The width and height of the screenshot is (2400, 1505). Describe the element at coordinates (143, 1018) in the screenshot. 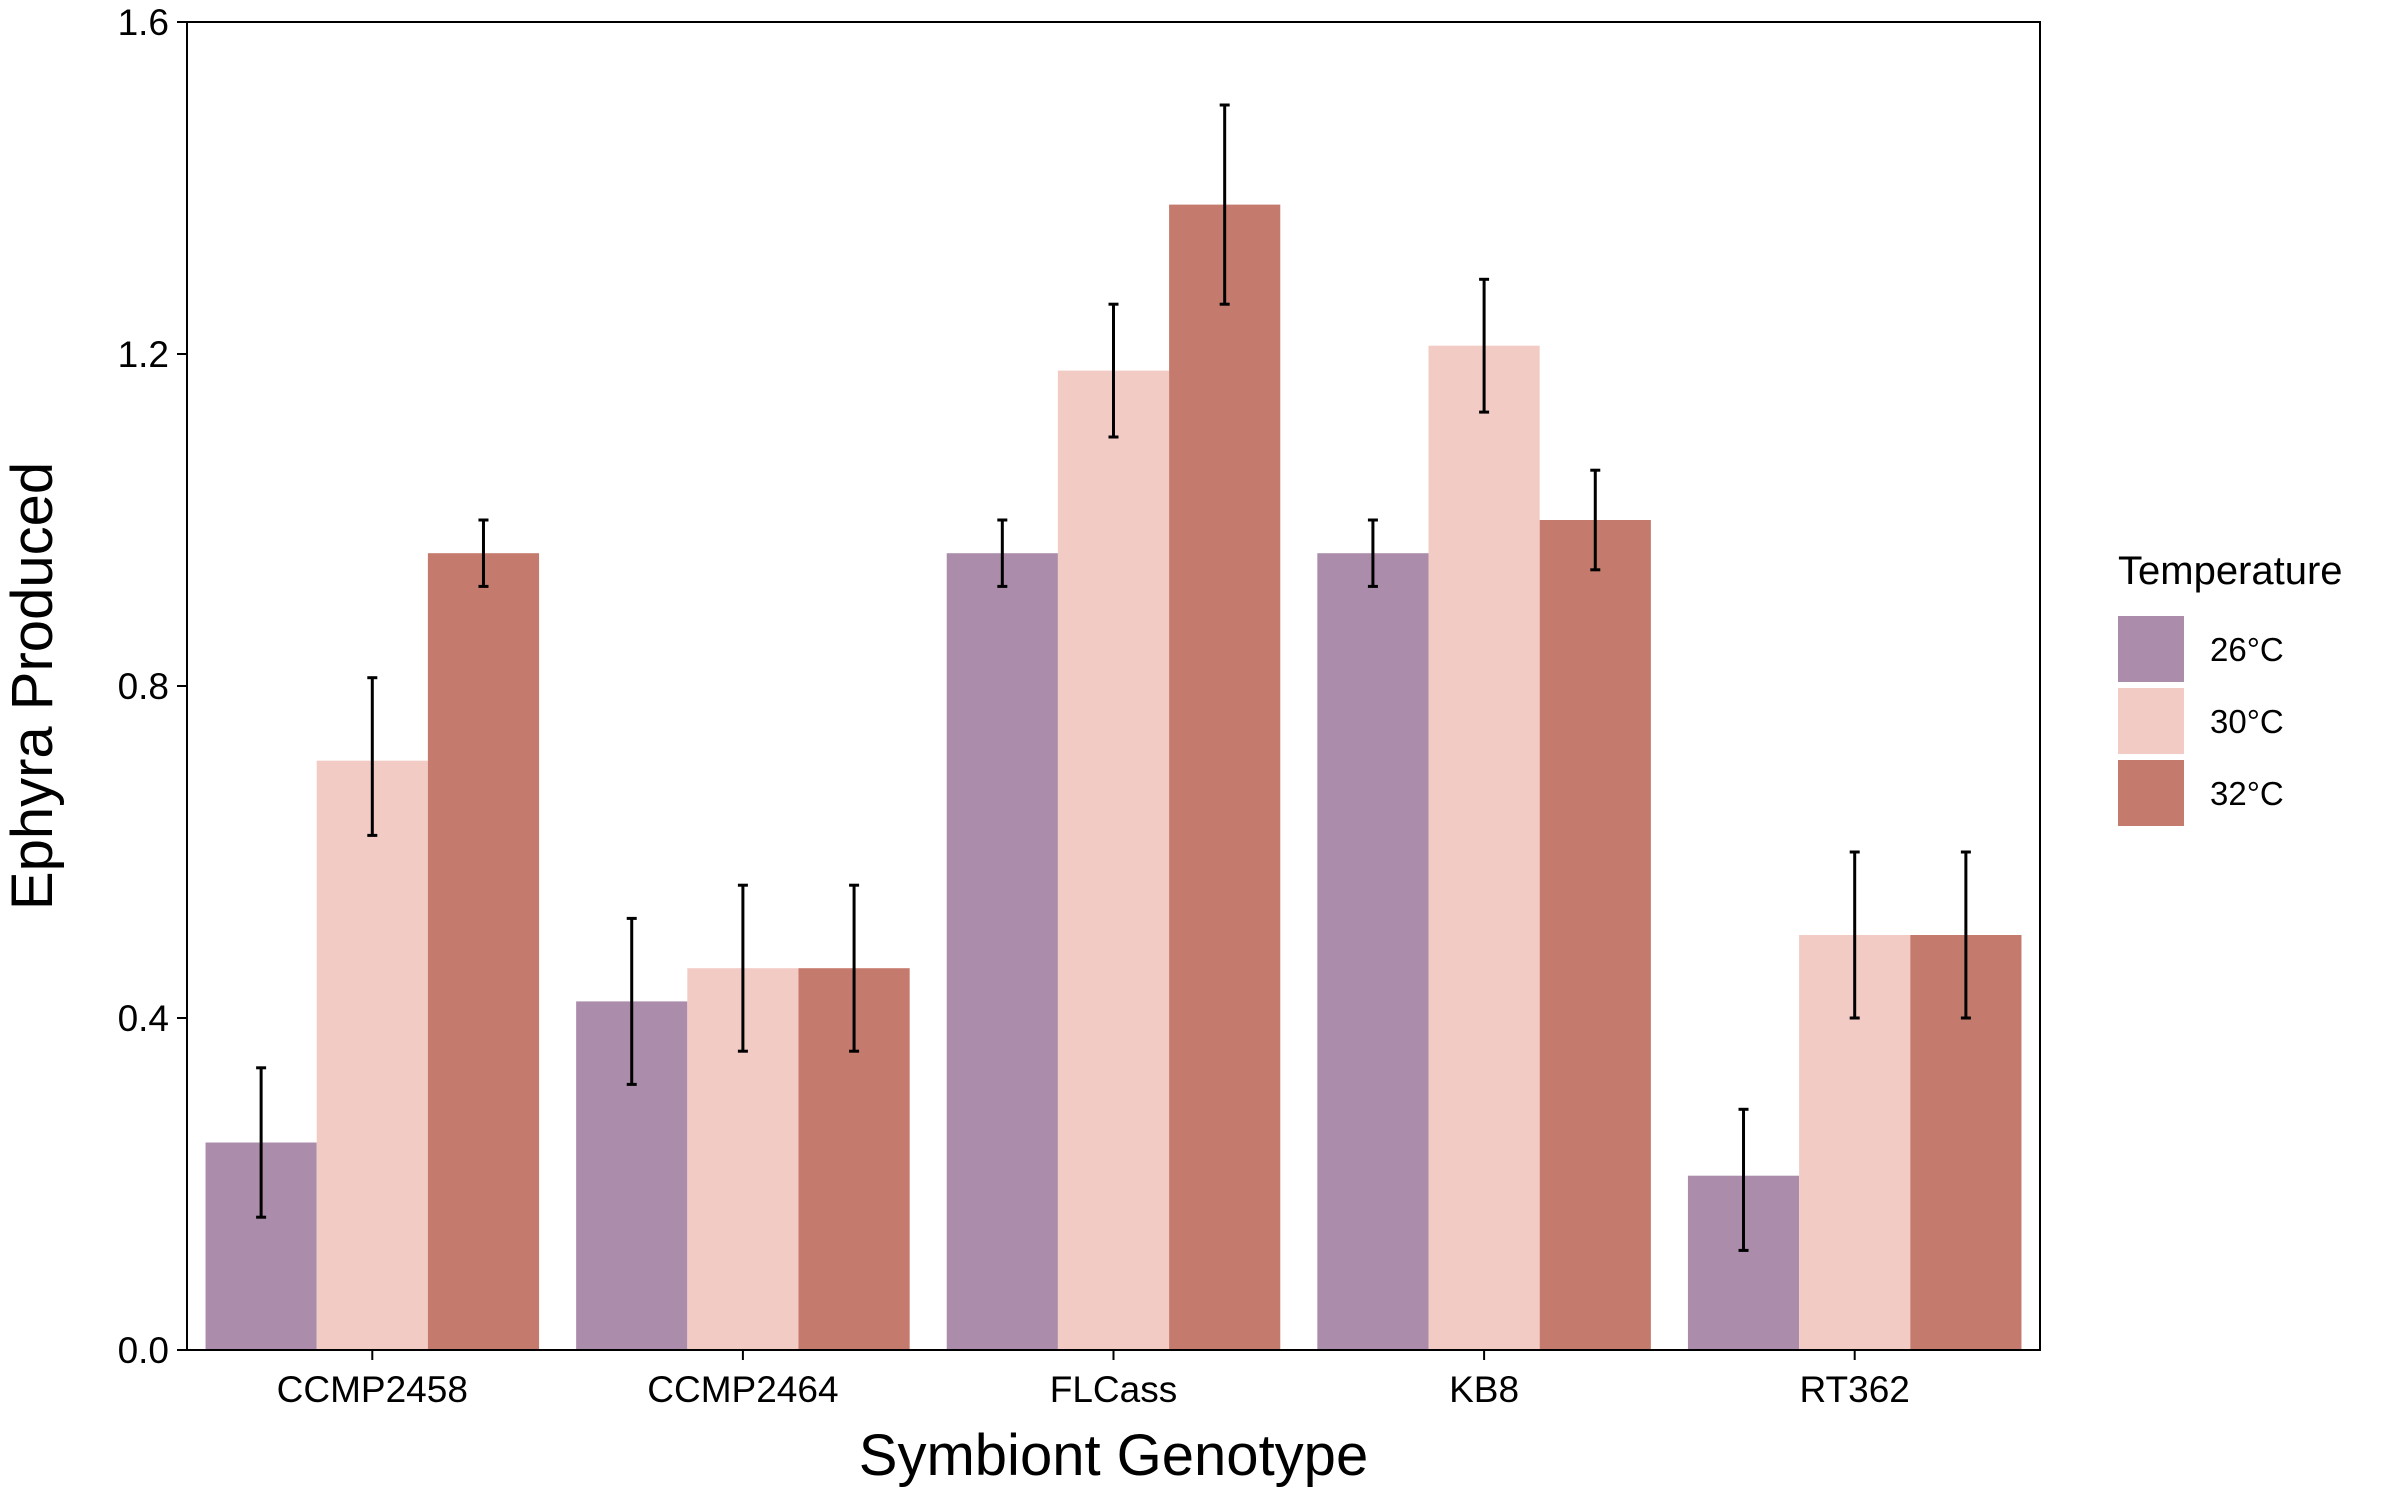

I see `y-tick-label: 0.4` at that location.